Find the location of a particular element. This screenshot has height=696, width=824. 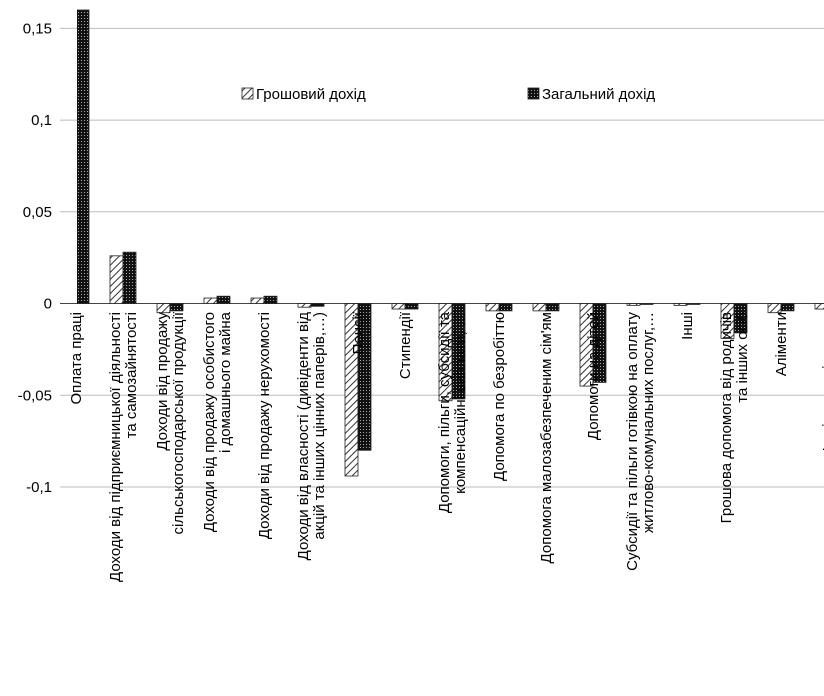

x-tick-label: Оплата праці is located at coordinates (76, 358).